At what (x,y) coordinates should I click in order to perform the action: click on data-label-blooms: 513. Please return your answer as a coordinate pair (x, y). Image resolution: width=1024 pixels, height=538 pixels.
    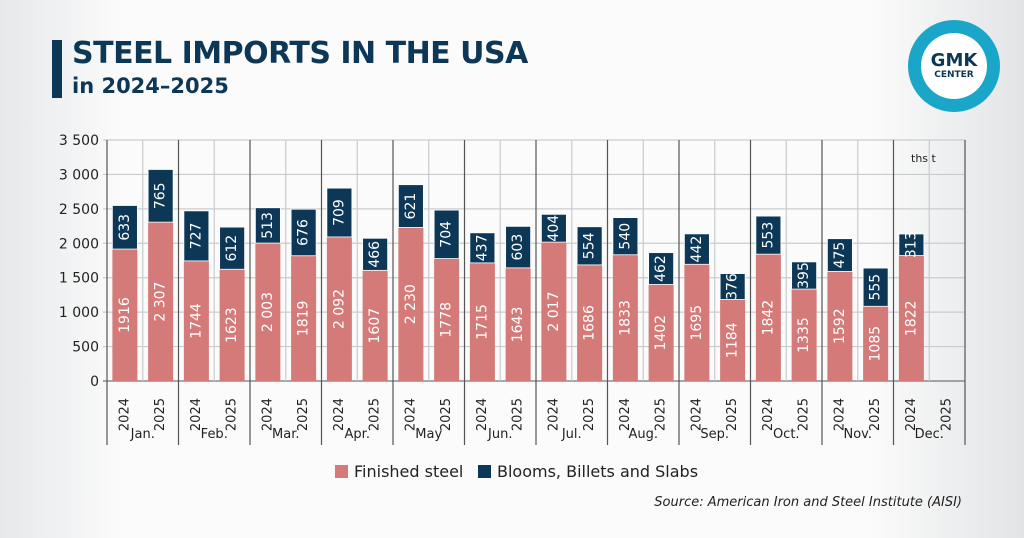
    Looking at the image, I should click on (268, 225).